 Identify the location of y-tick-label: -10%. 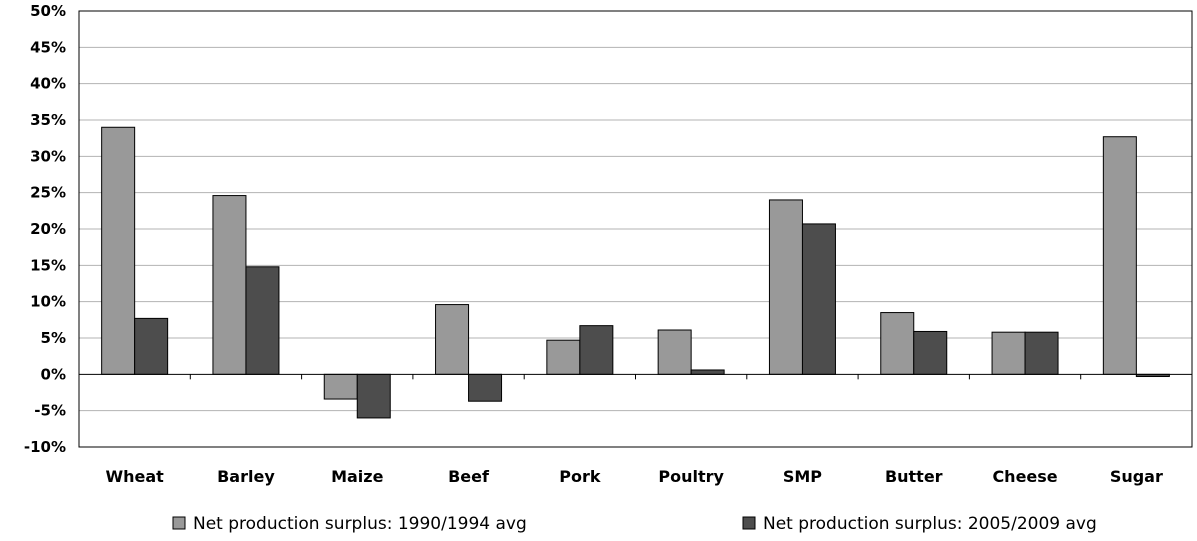
(45, 447).